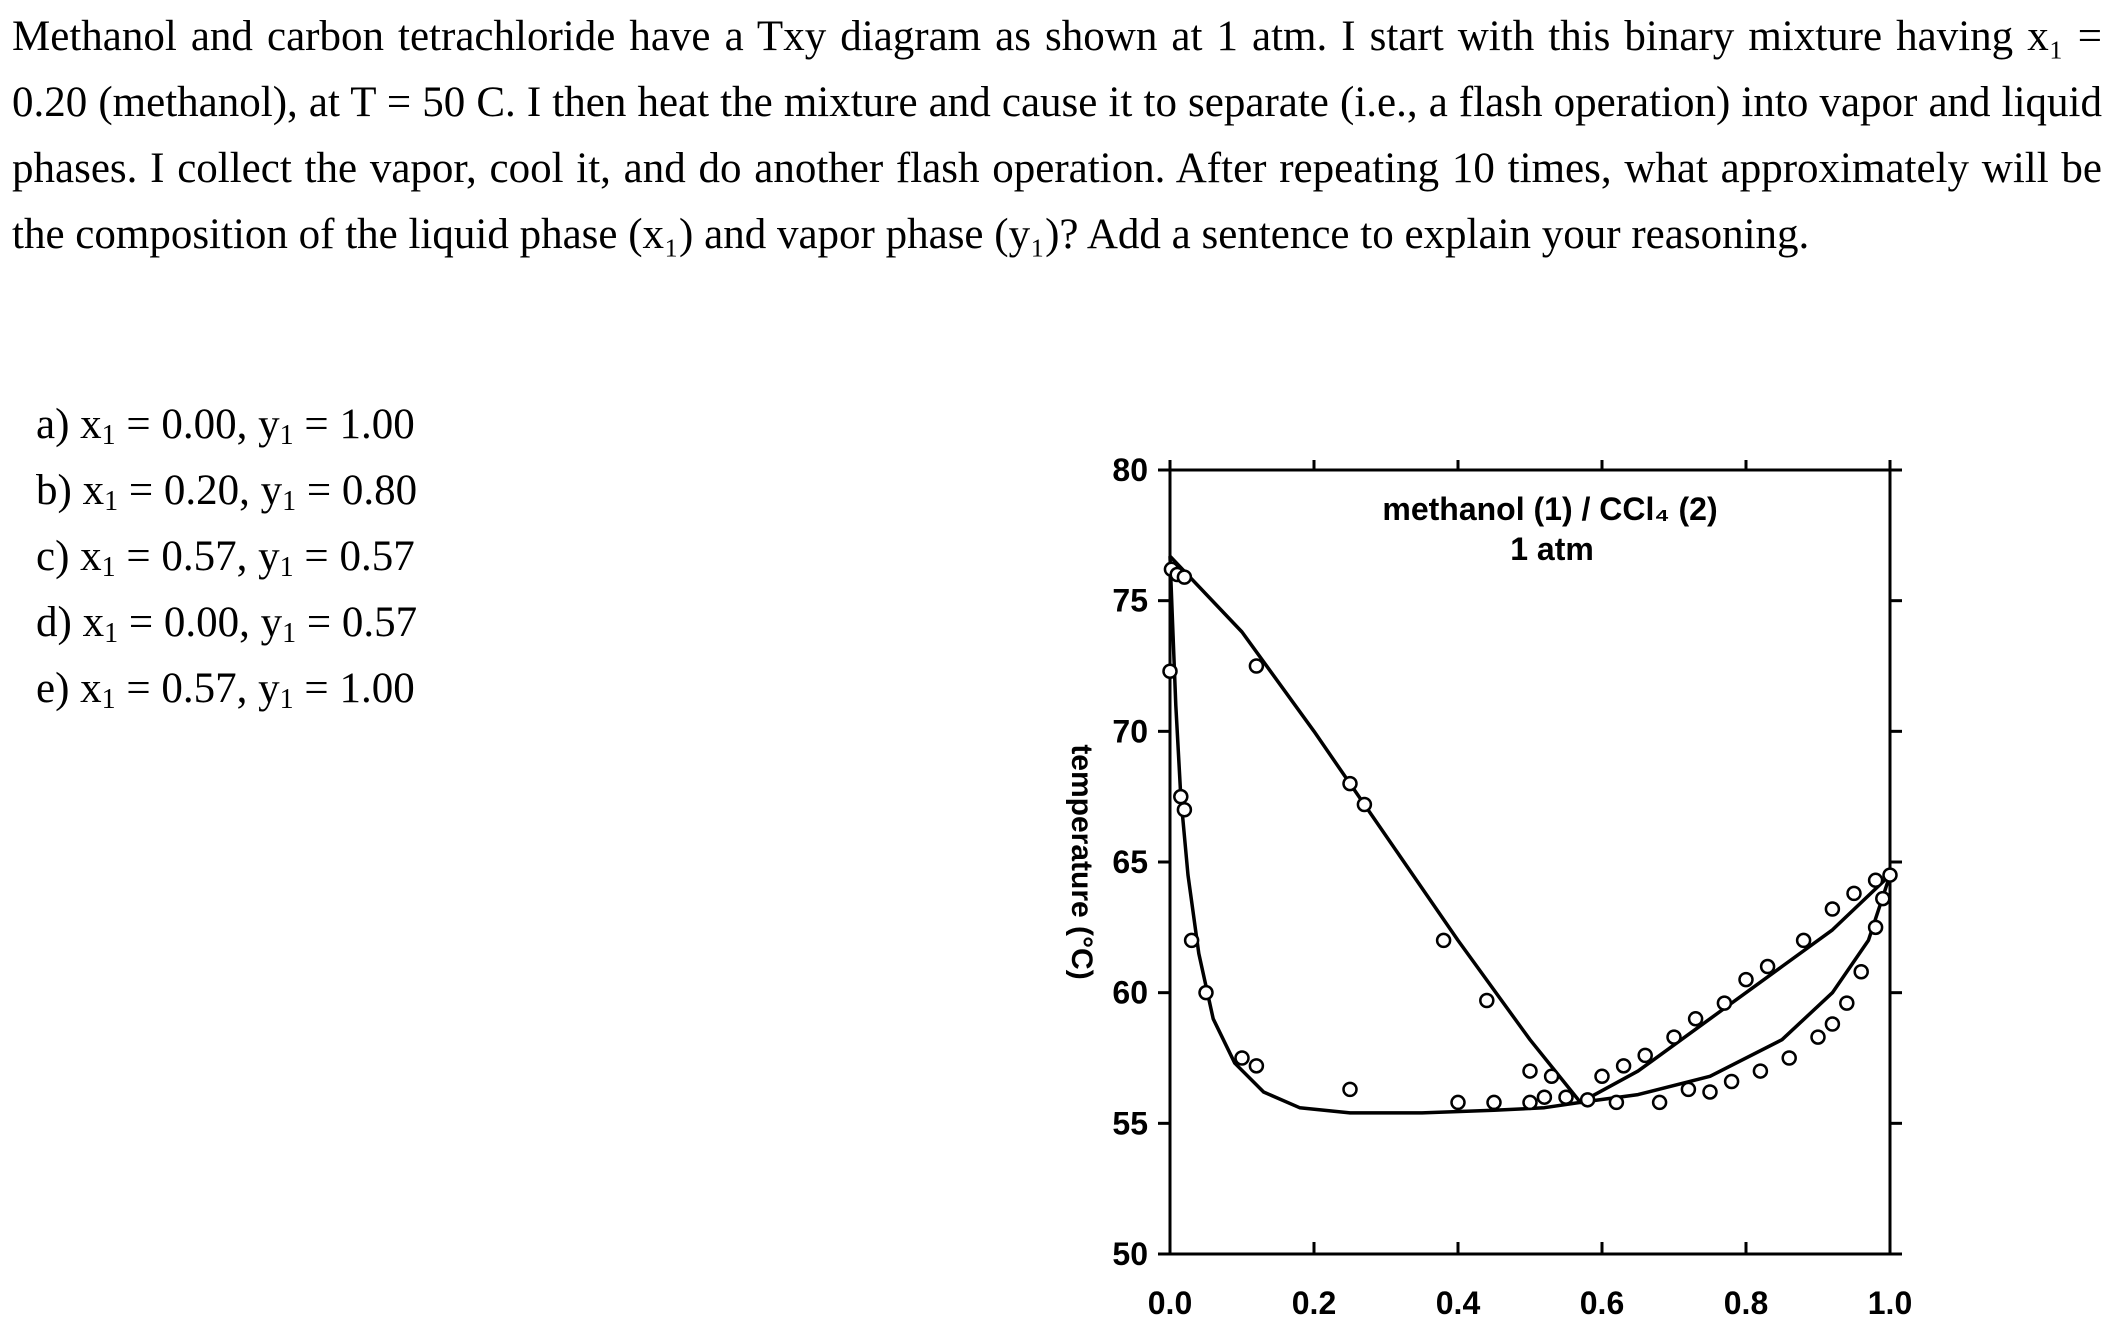 The image size is (2116, 1336). What do you see at coordinates (1746, 1303) in the screenshot?
I see `x-tick-label: 0.8` at bounding box center [1746, 1303].